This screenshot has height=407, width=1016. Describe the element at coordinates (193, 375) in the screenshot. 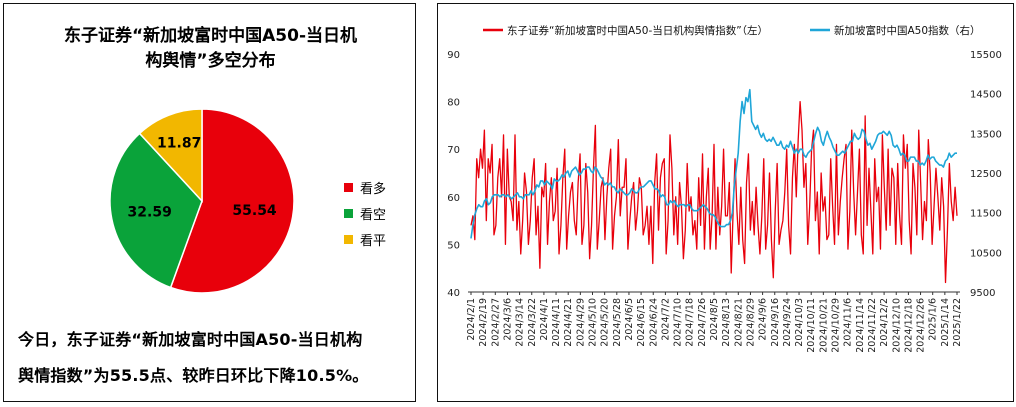

I see `summary-line-2: 舆情指数”为55.5点、较昨日环比下降10.5%。` at that location.